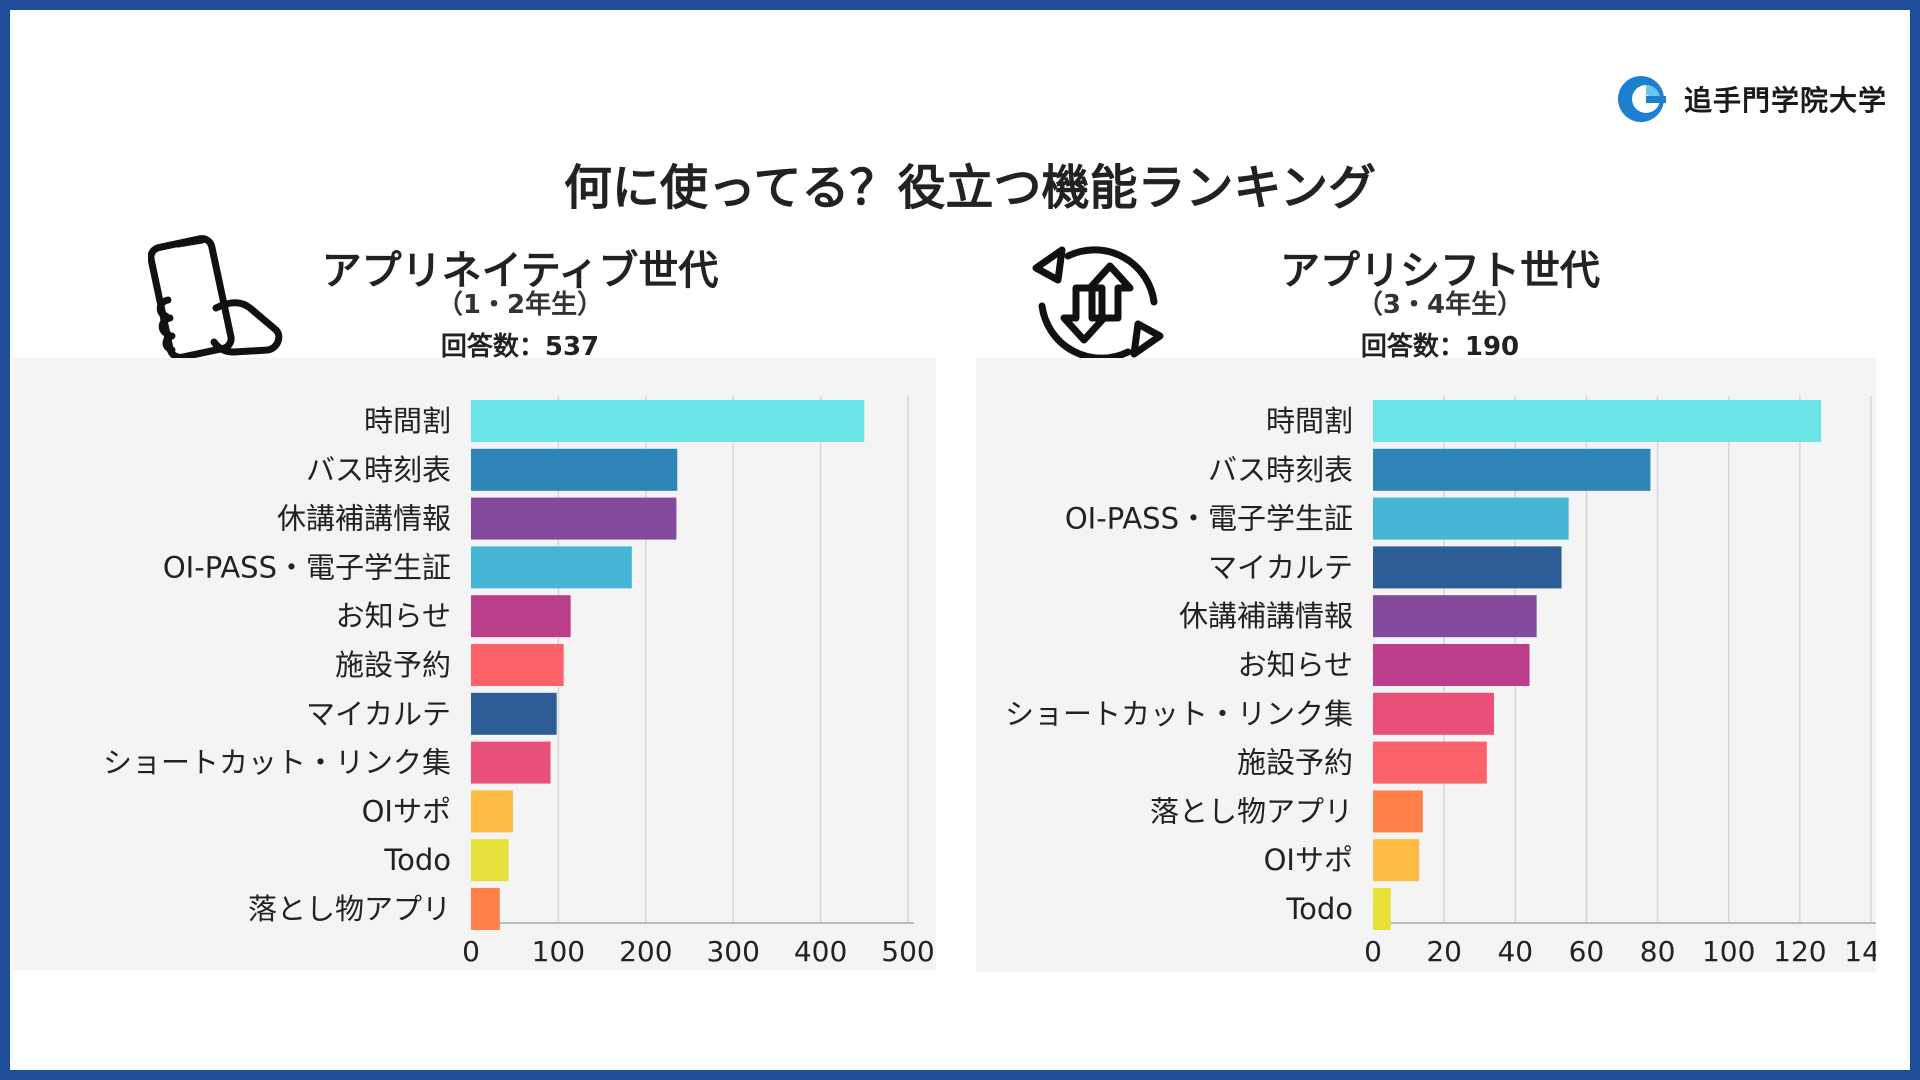 Image resolution: width=1920 pixels, height=1080 pixels. What do you see at coordinates (217, 302) in the screenshot?
I see `smartphone-hand-icon` at bounding box center [217, 302].